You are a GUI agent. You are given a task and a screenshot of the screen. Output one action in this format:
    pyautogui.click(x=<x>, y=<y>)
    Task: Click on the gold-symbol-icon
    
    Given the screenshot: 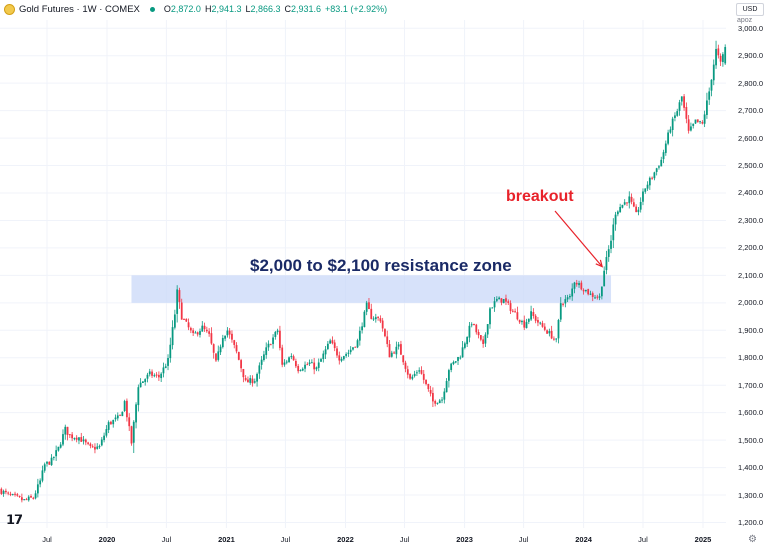 What is the action you would take?
    pyautogui.click(x=9, y=9)
    